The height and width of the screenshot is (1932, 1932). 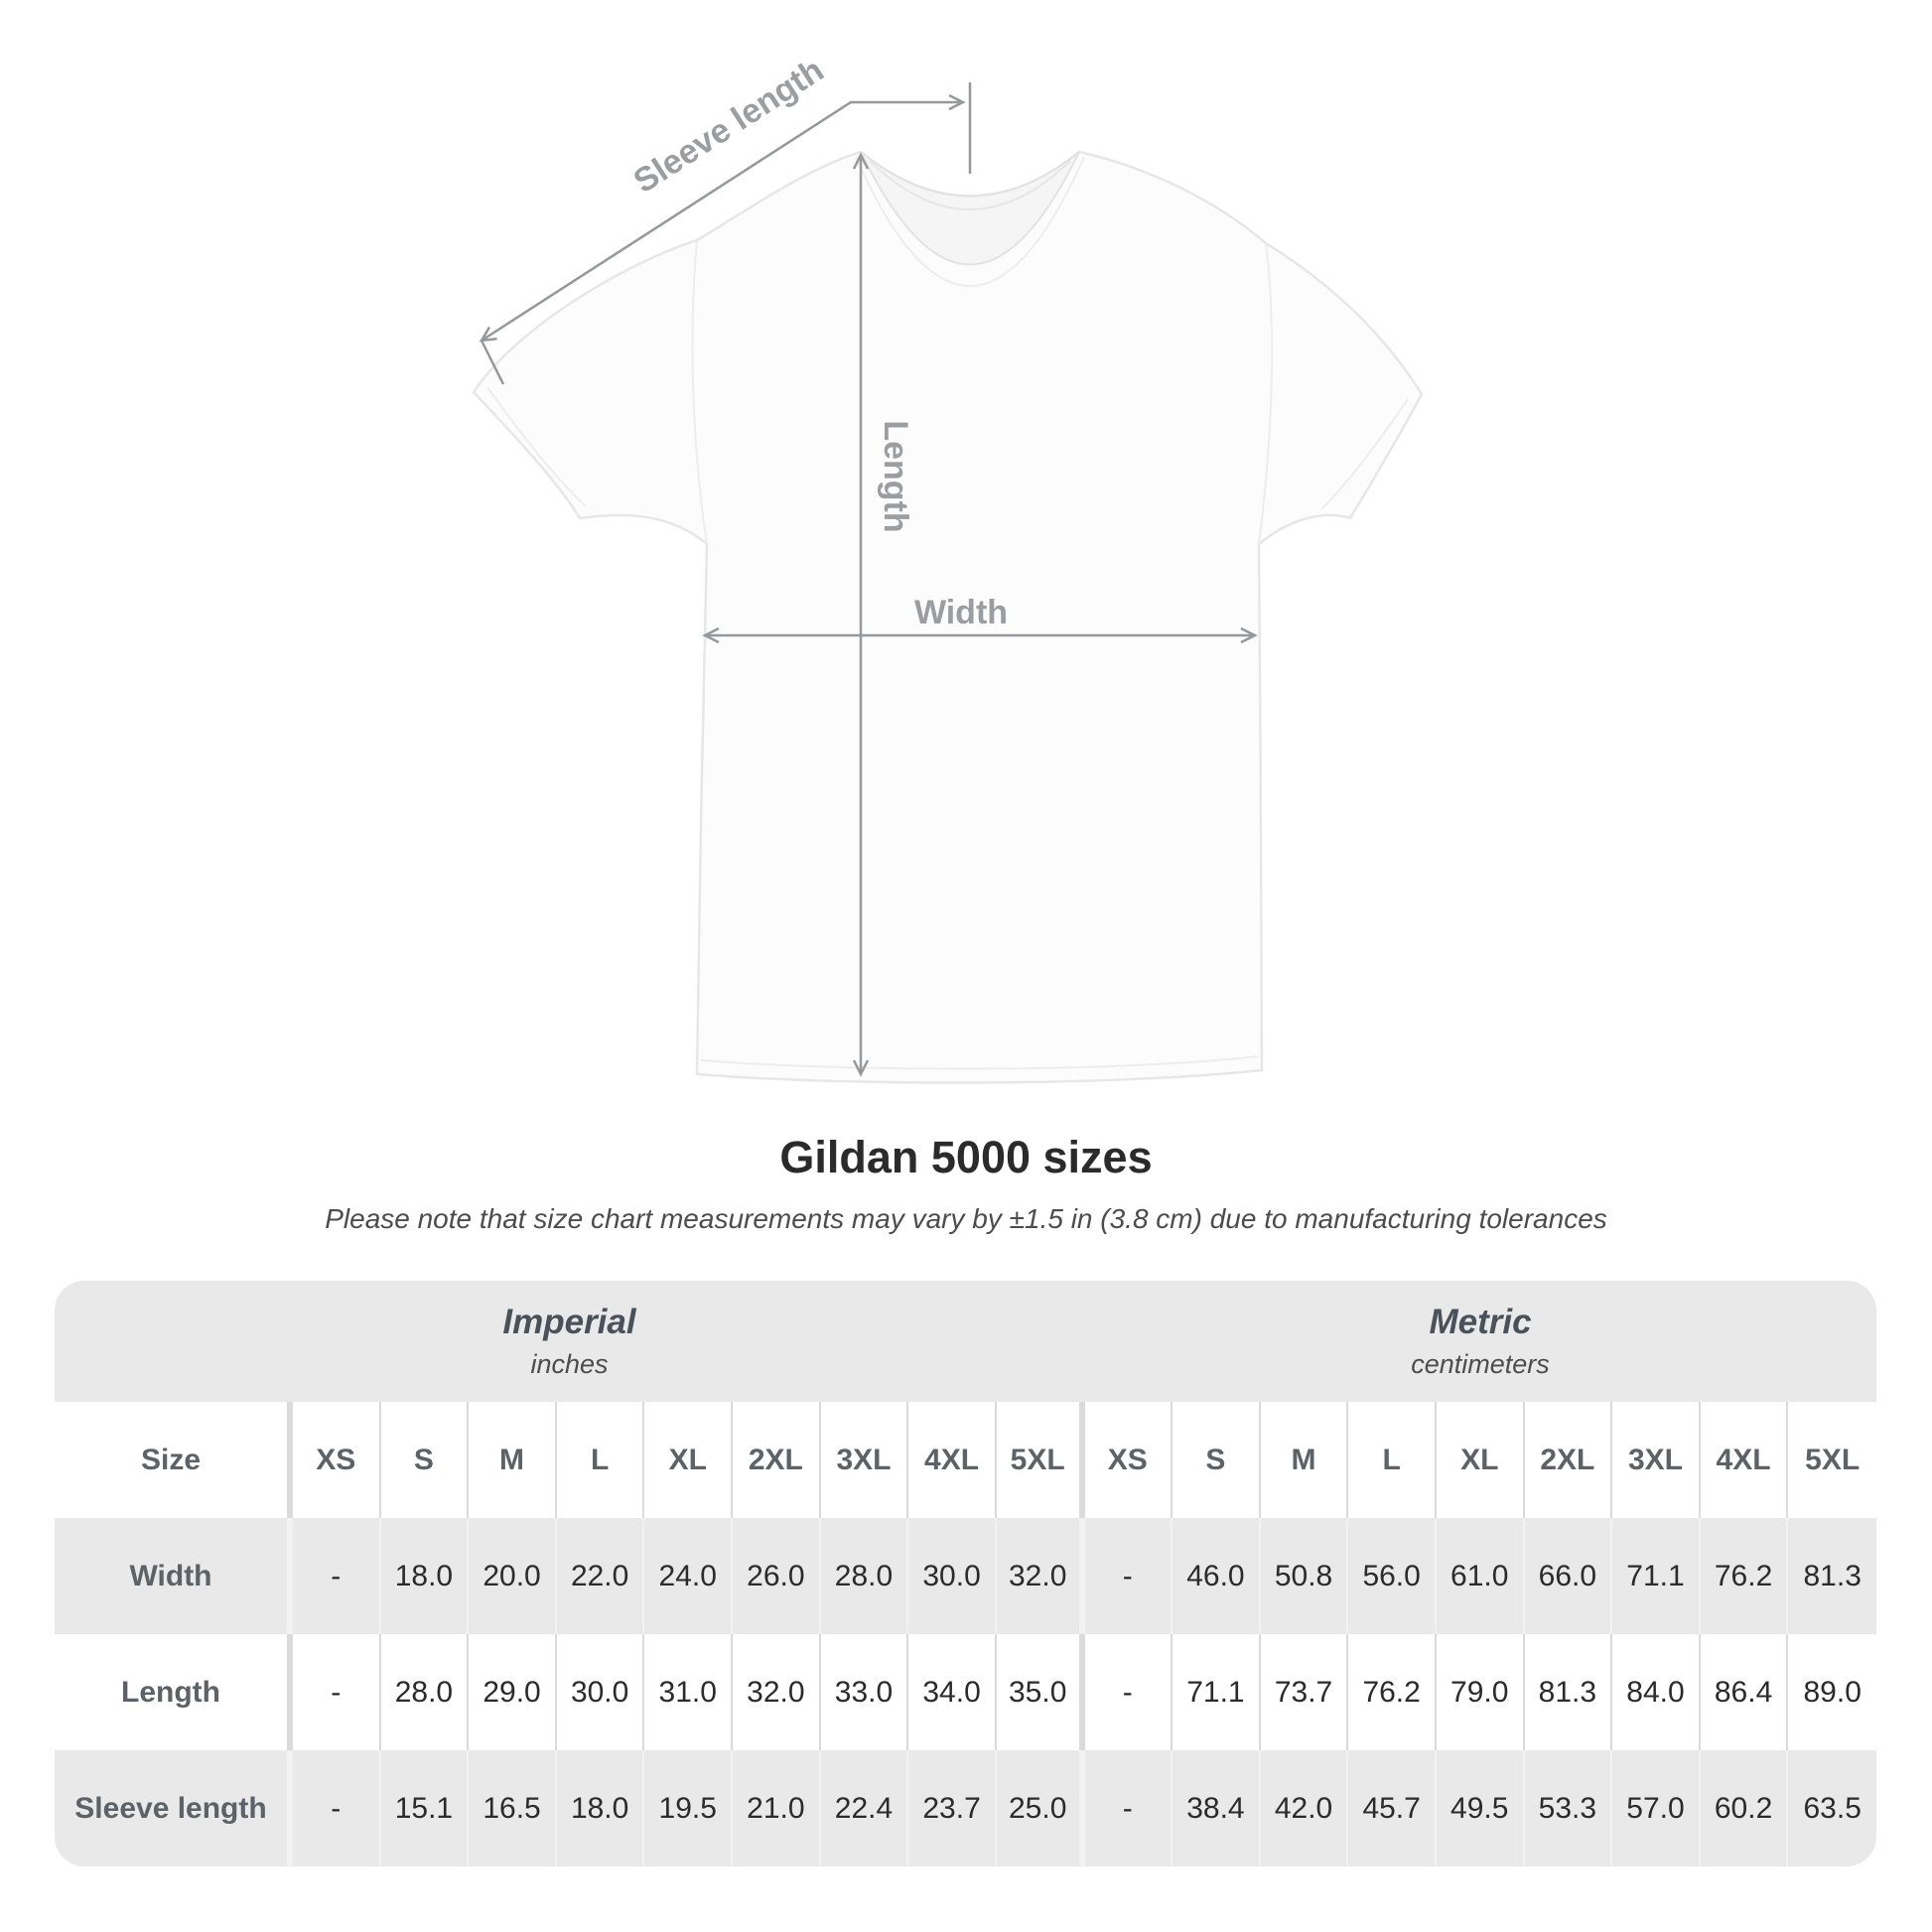 I want to click on imperial-size-header-s: S, so click(x=425, y=1460).